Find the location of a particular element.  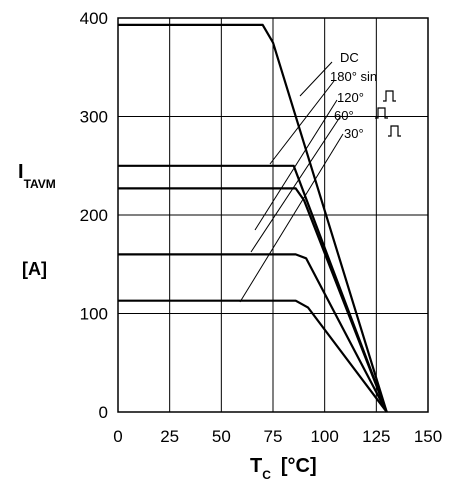

annotation-leaders is located at coordinates (291, 182).